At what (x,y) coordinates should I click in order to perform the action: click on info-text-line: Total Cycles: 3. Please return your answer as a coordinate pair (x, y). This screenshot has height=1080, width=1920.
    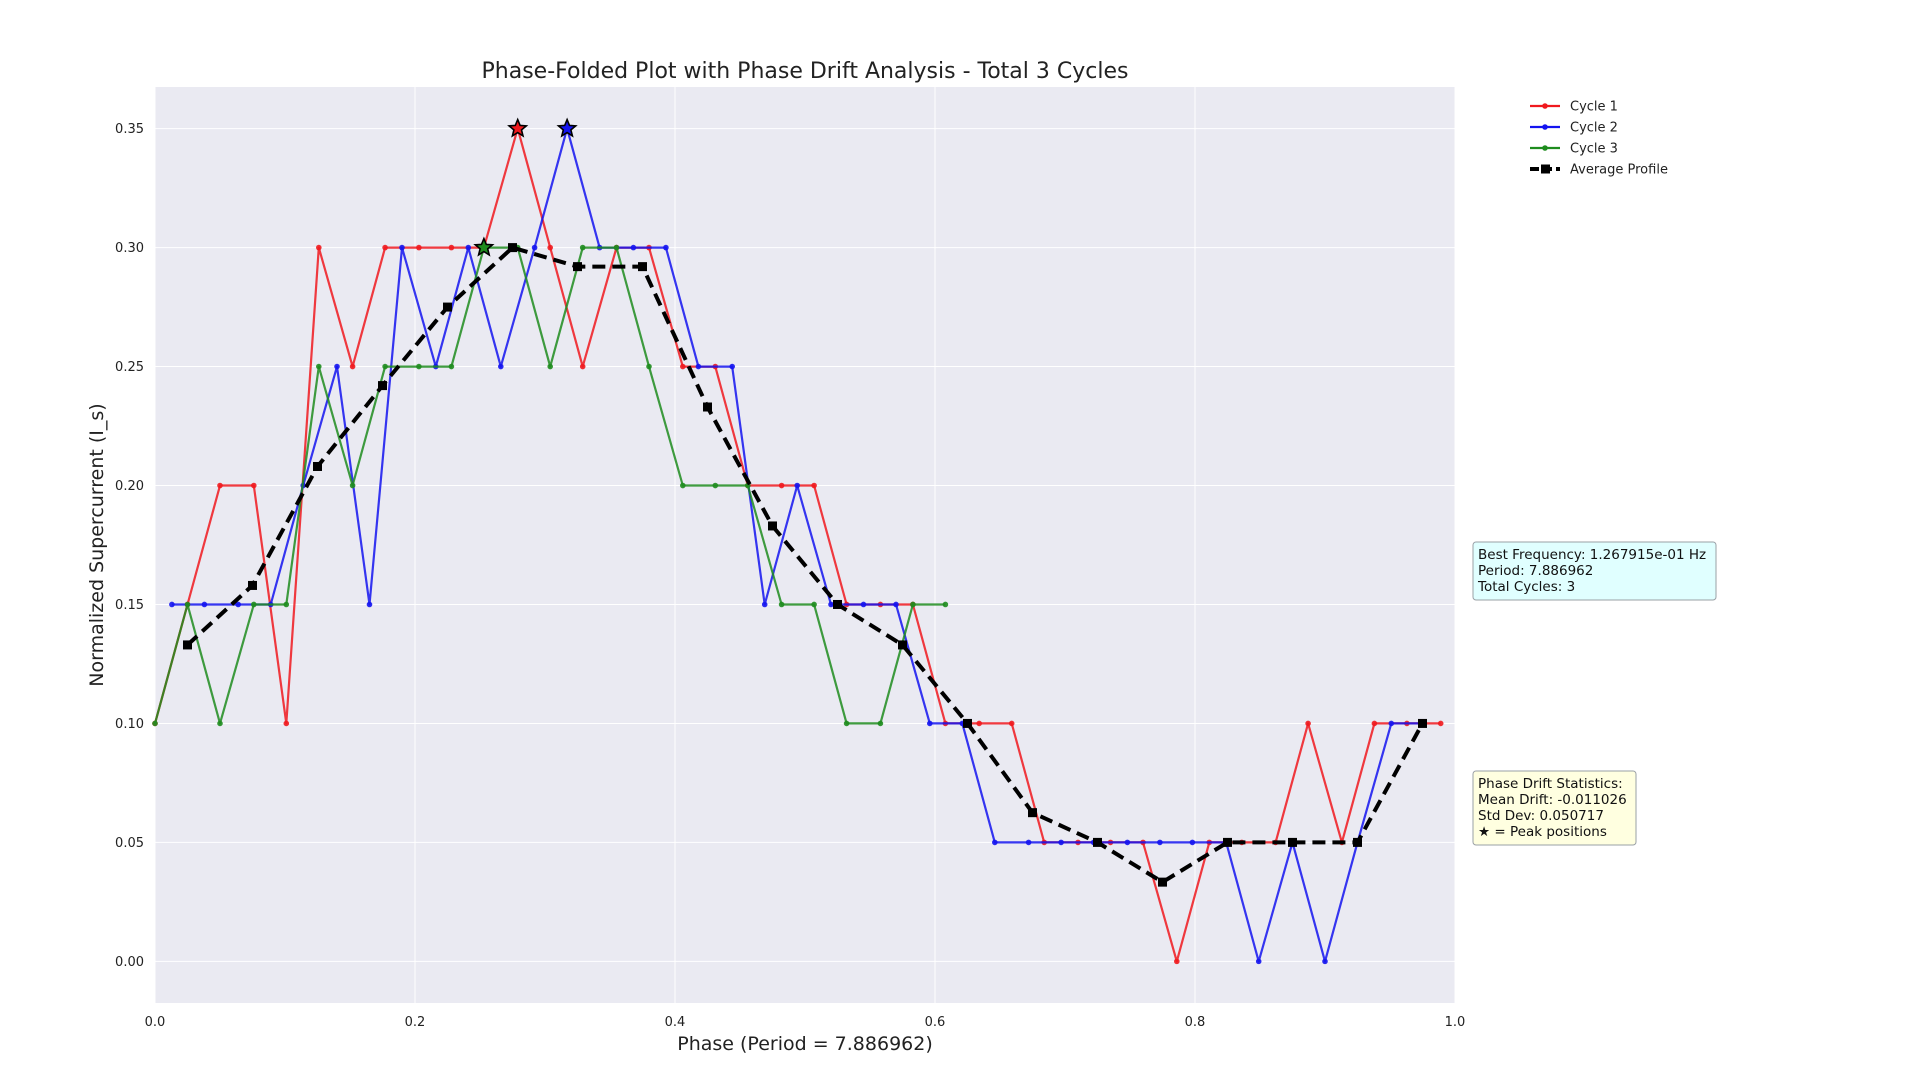
    Looking at the image, I should click on (1526, 587).